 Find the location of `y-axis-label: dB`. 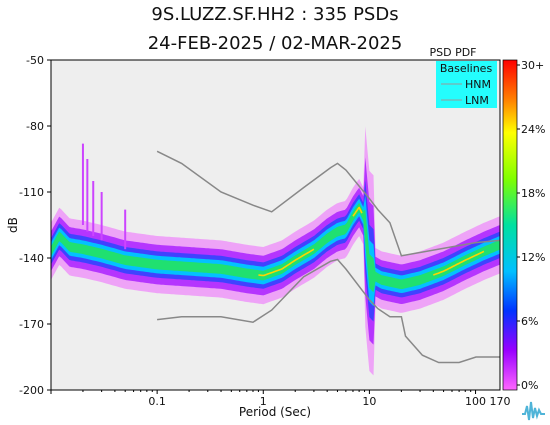

y-axis-label: dB is located at coordinates (13, 225).